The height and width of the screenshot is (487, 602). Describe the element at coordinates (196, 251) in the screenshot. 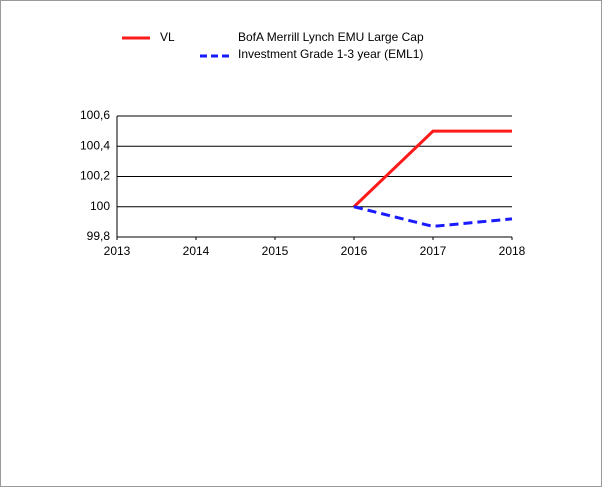

I see `x-tick-label: 2014` at that location.